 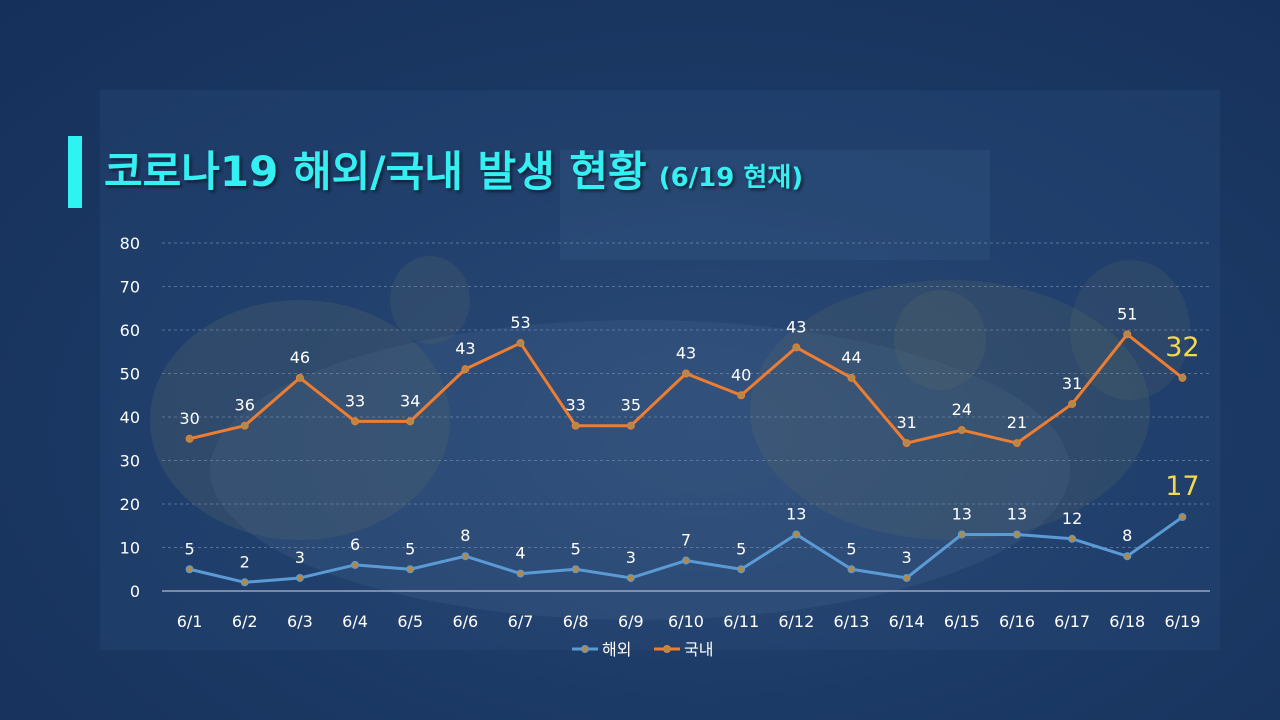 I want to click on data-label: 12, so click(x=1072, y=518).